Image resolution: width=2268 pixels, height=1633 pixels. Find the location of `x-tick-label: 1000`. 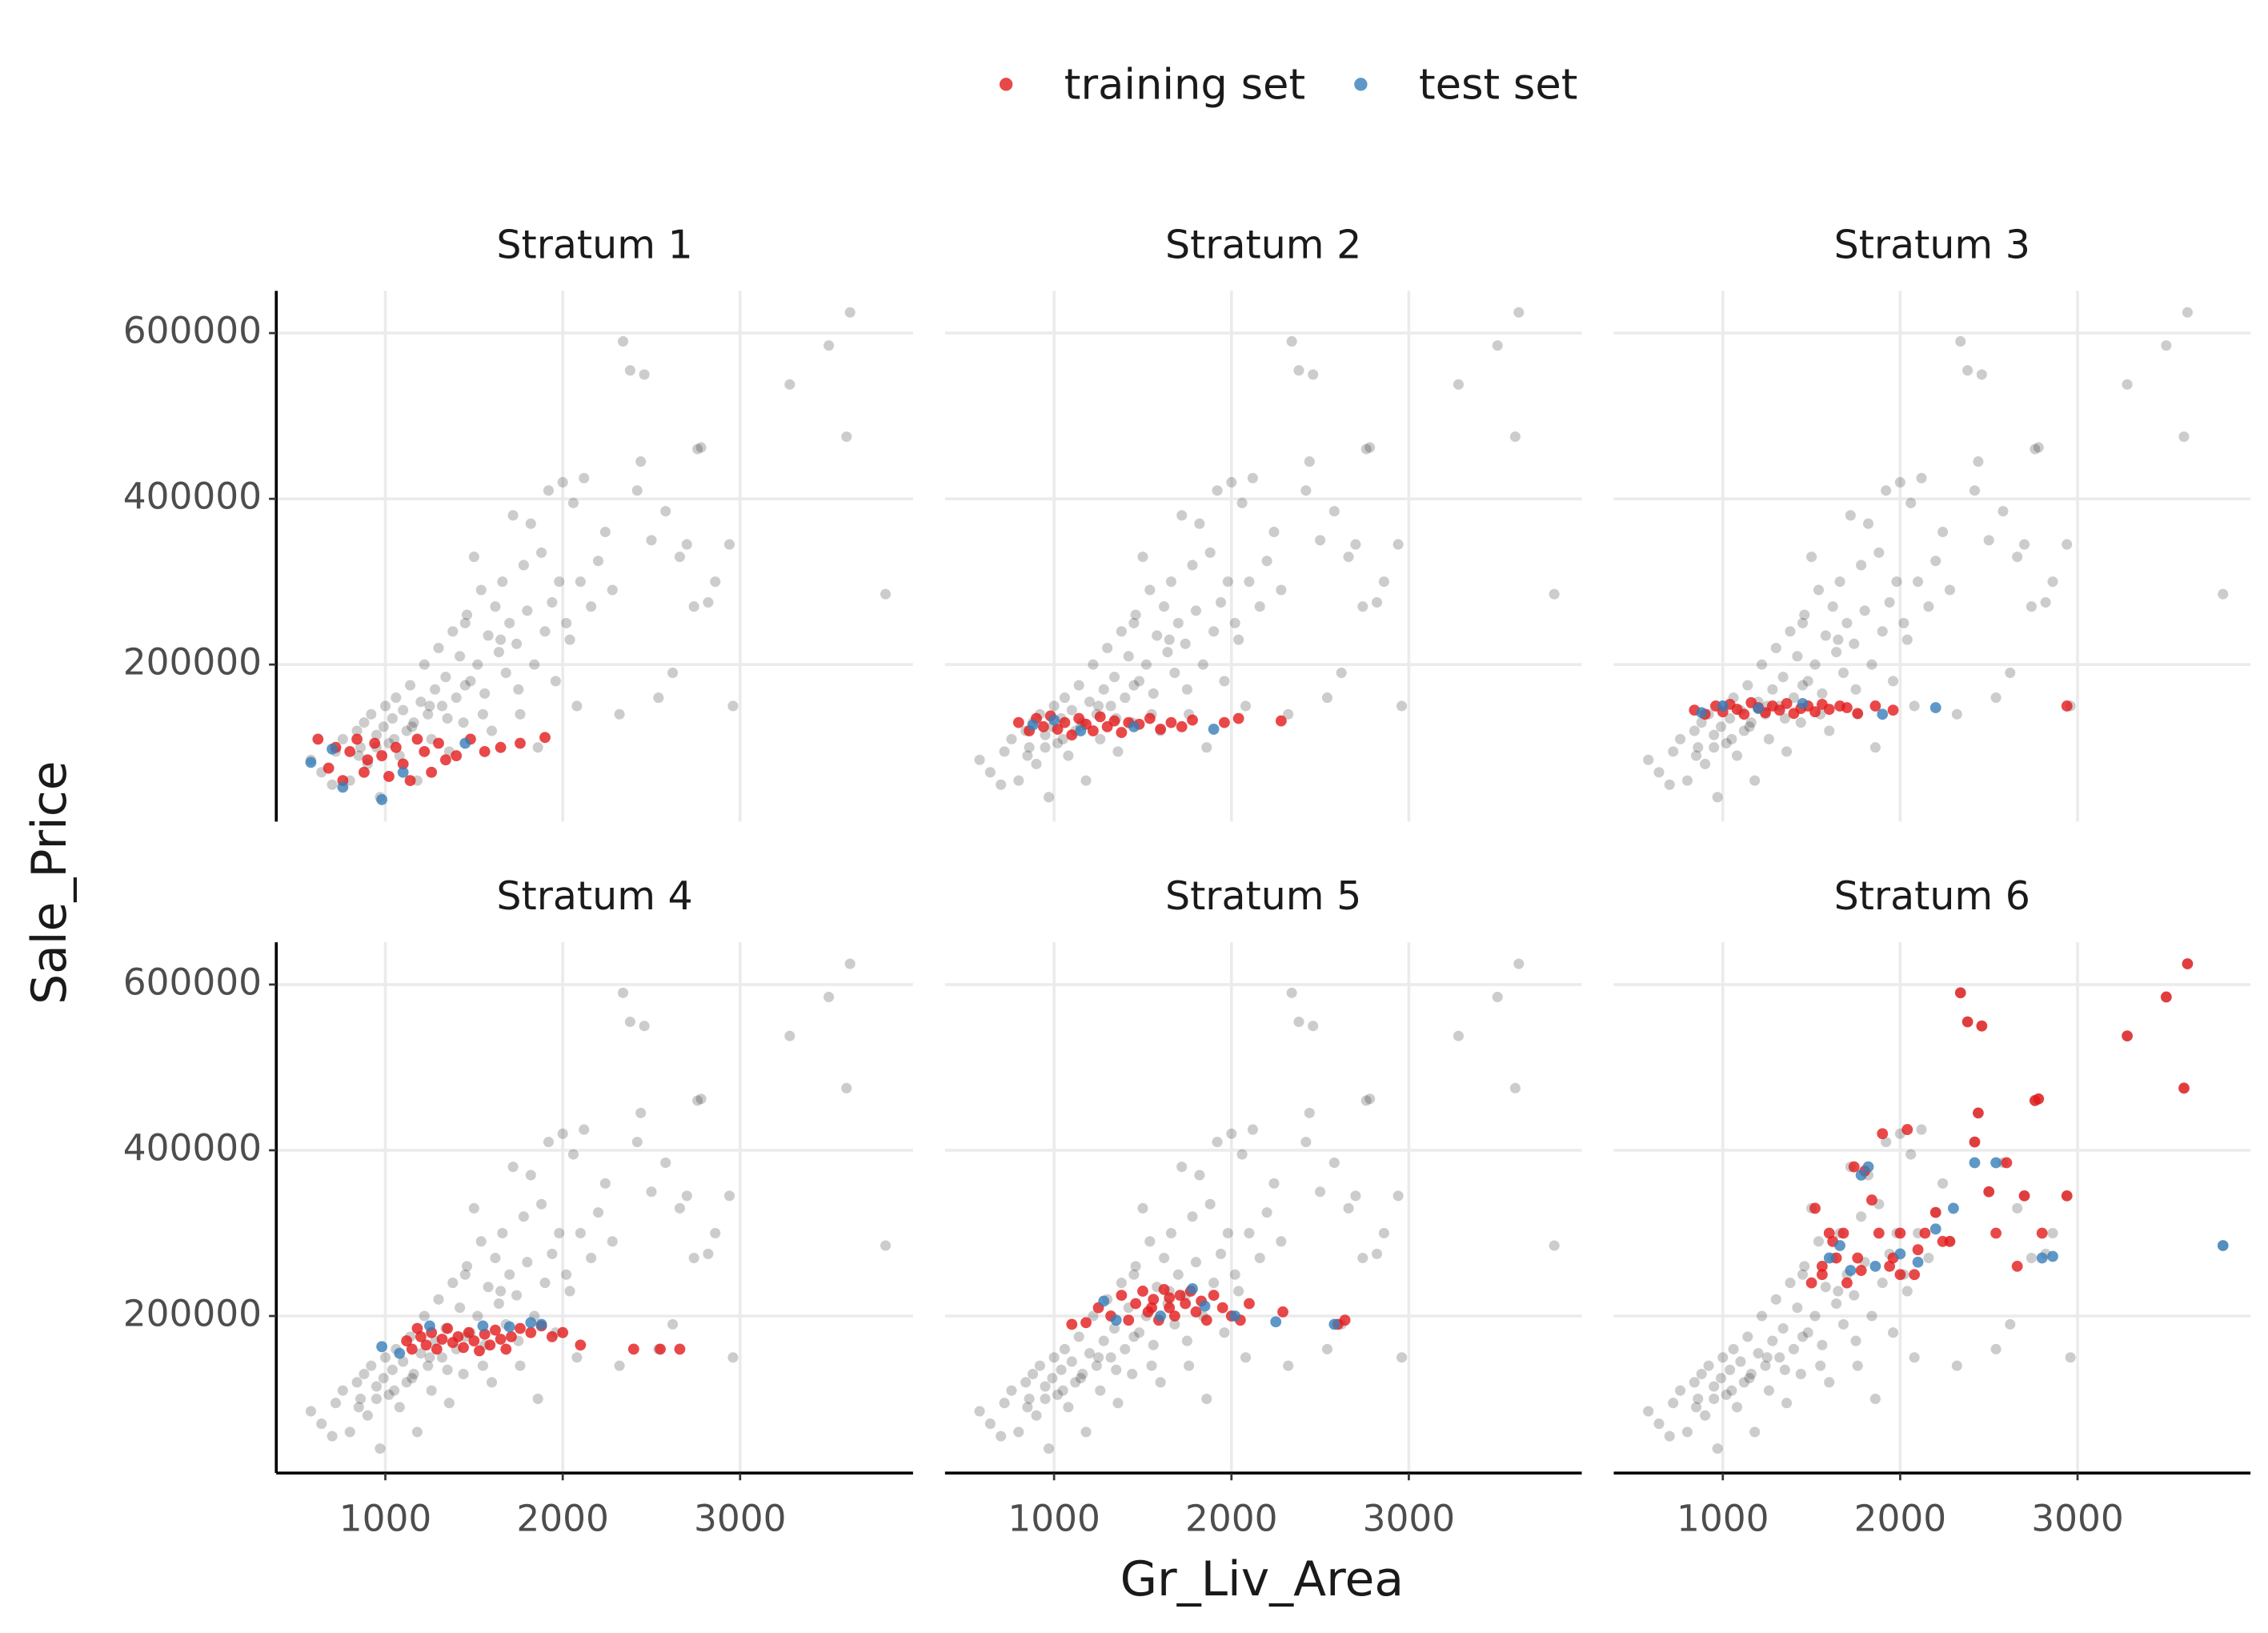

x-tick-label: 1000 is located at coordinates (1723, 1519).